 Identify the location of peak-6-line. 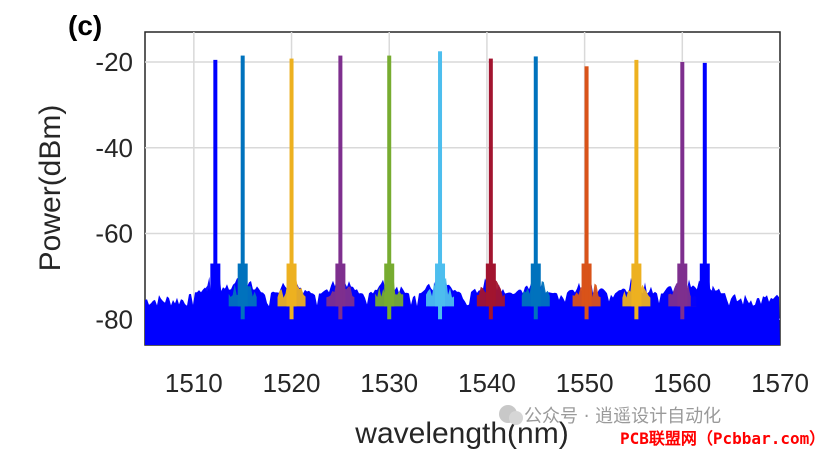
(440, 185).